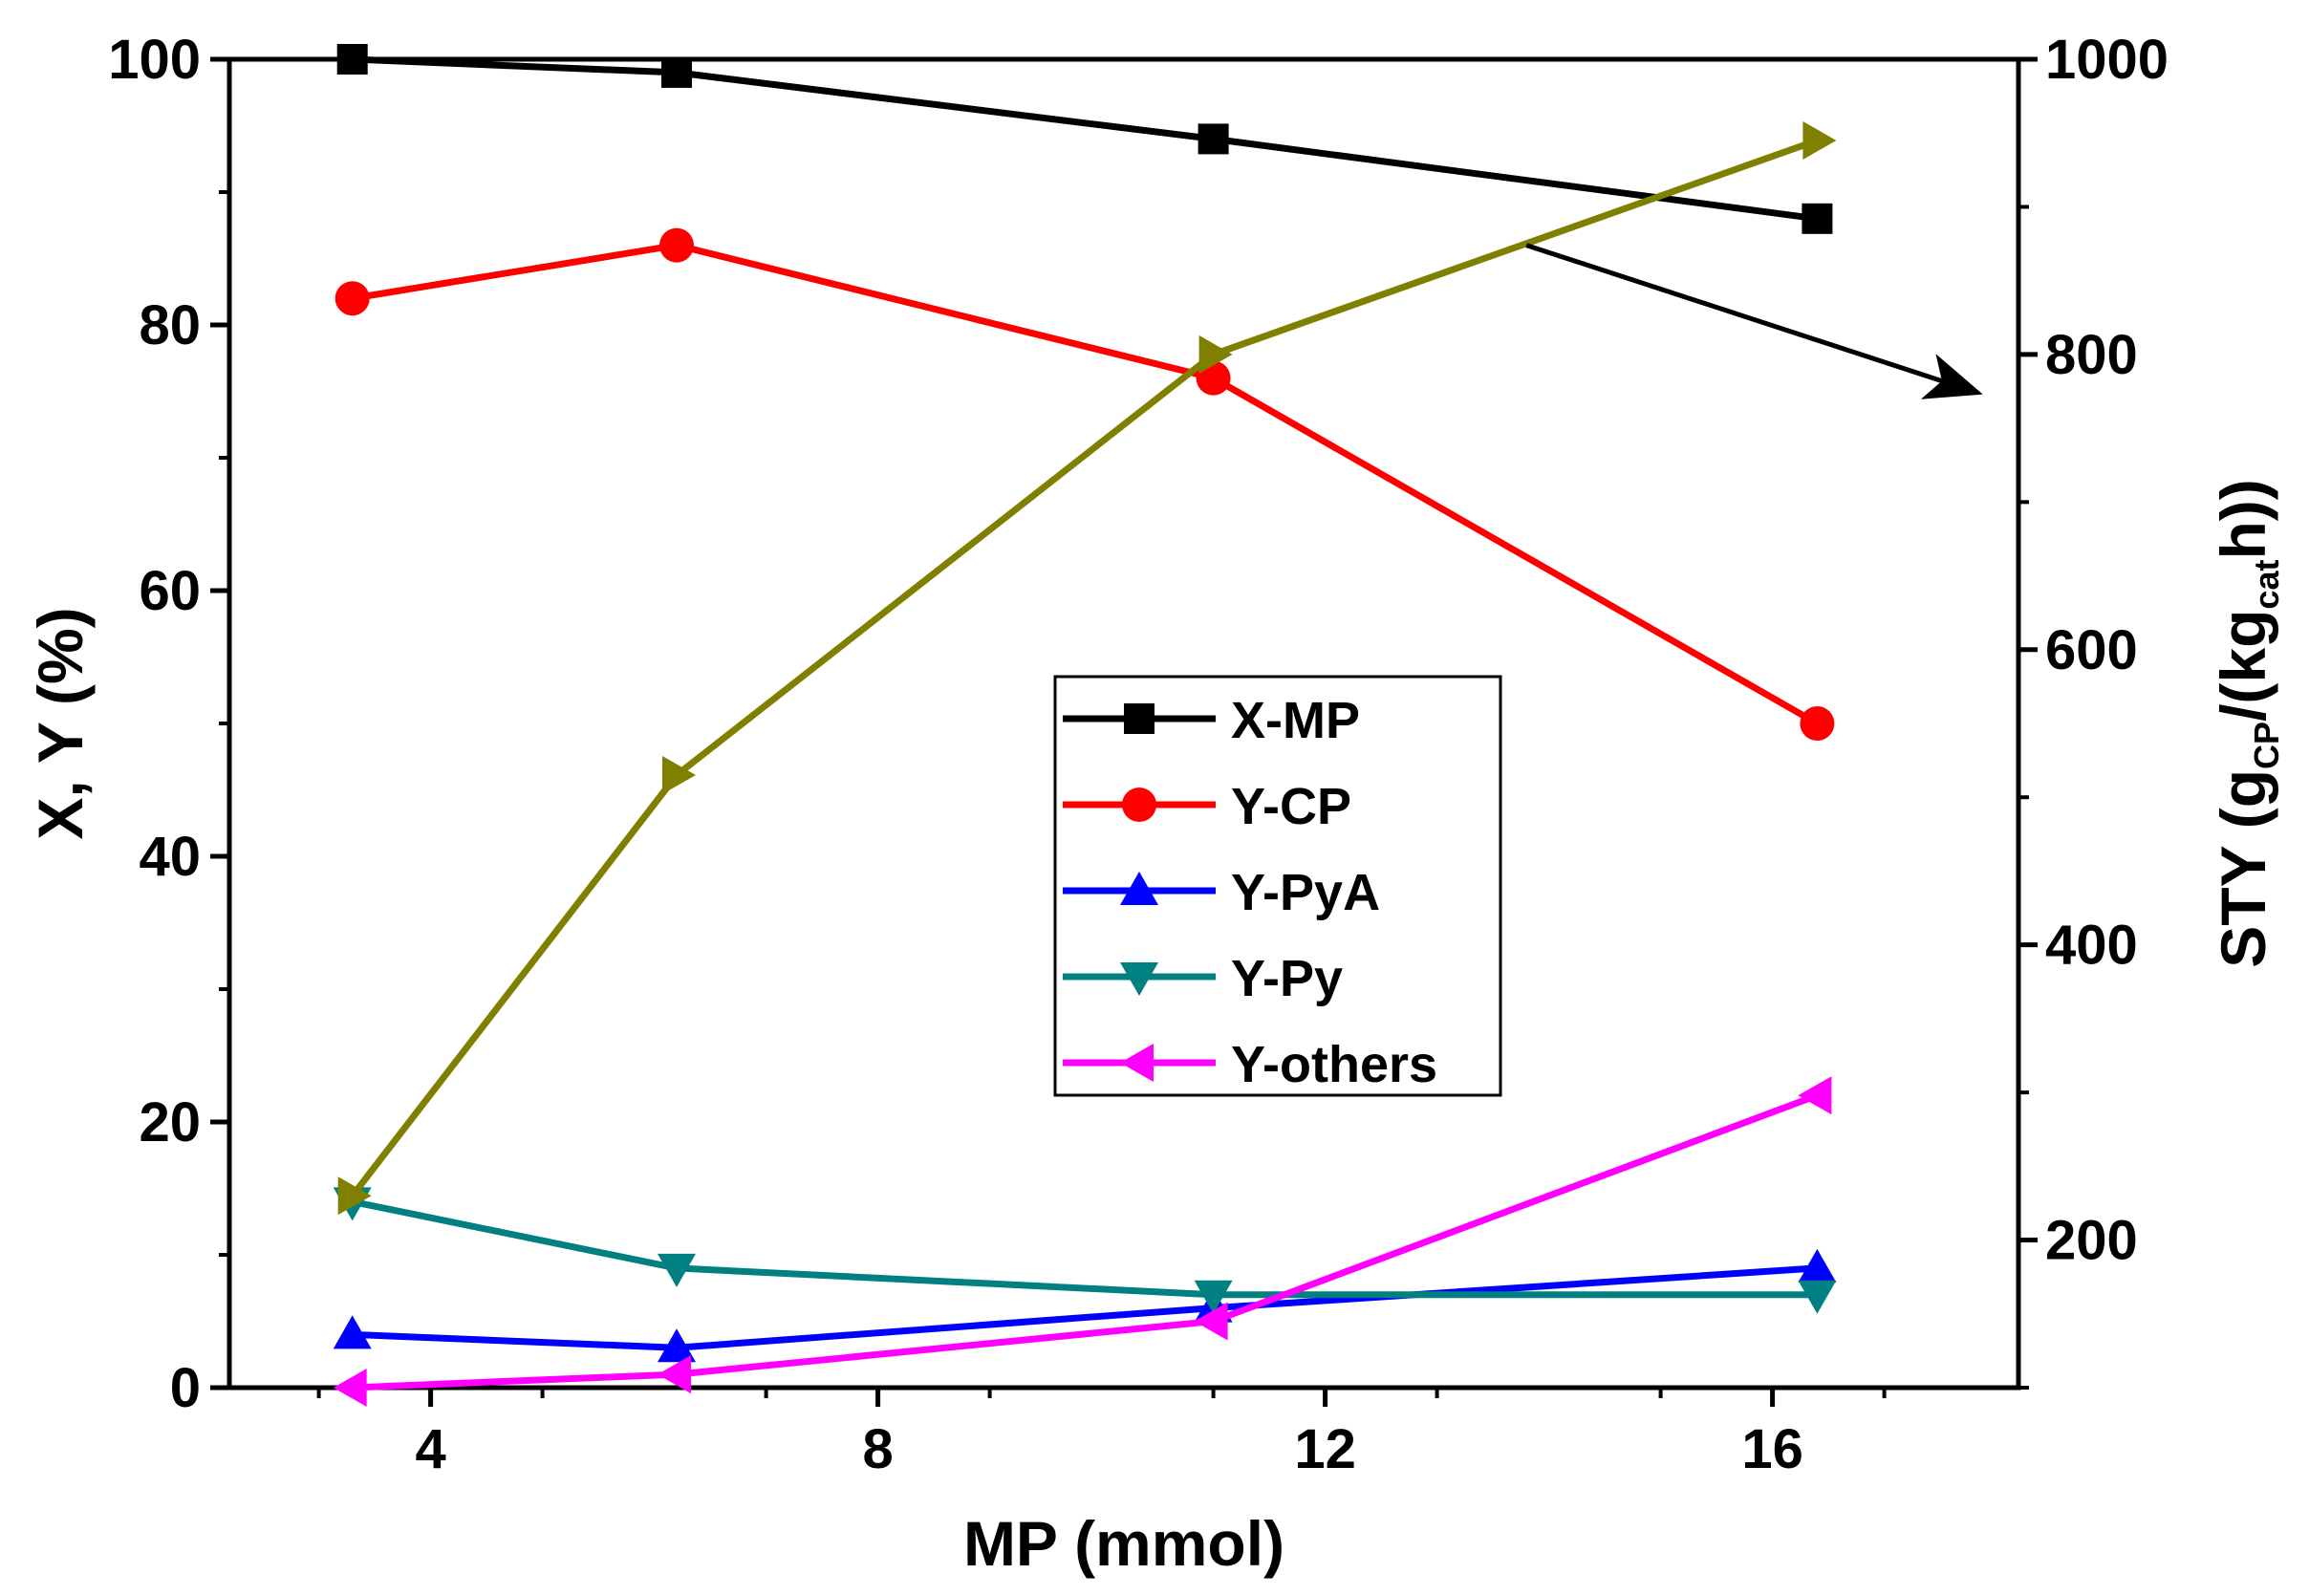 The image size is (2309, 1596). I want to click on legend-item: Y-others, so click(1250, 1064).